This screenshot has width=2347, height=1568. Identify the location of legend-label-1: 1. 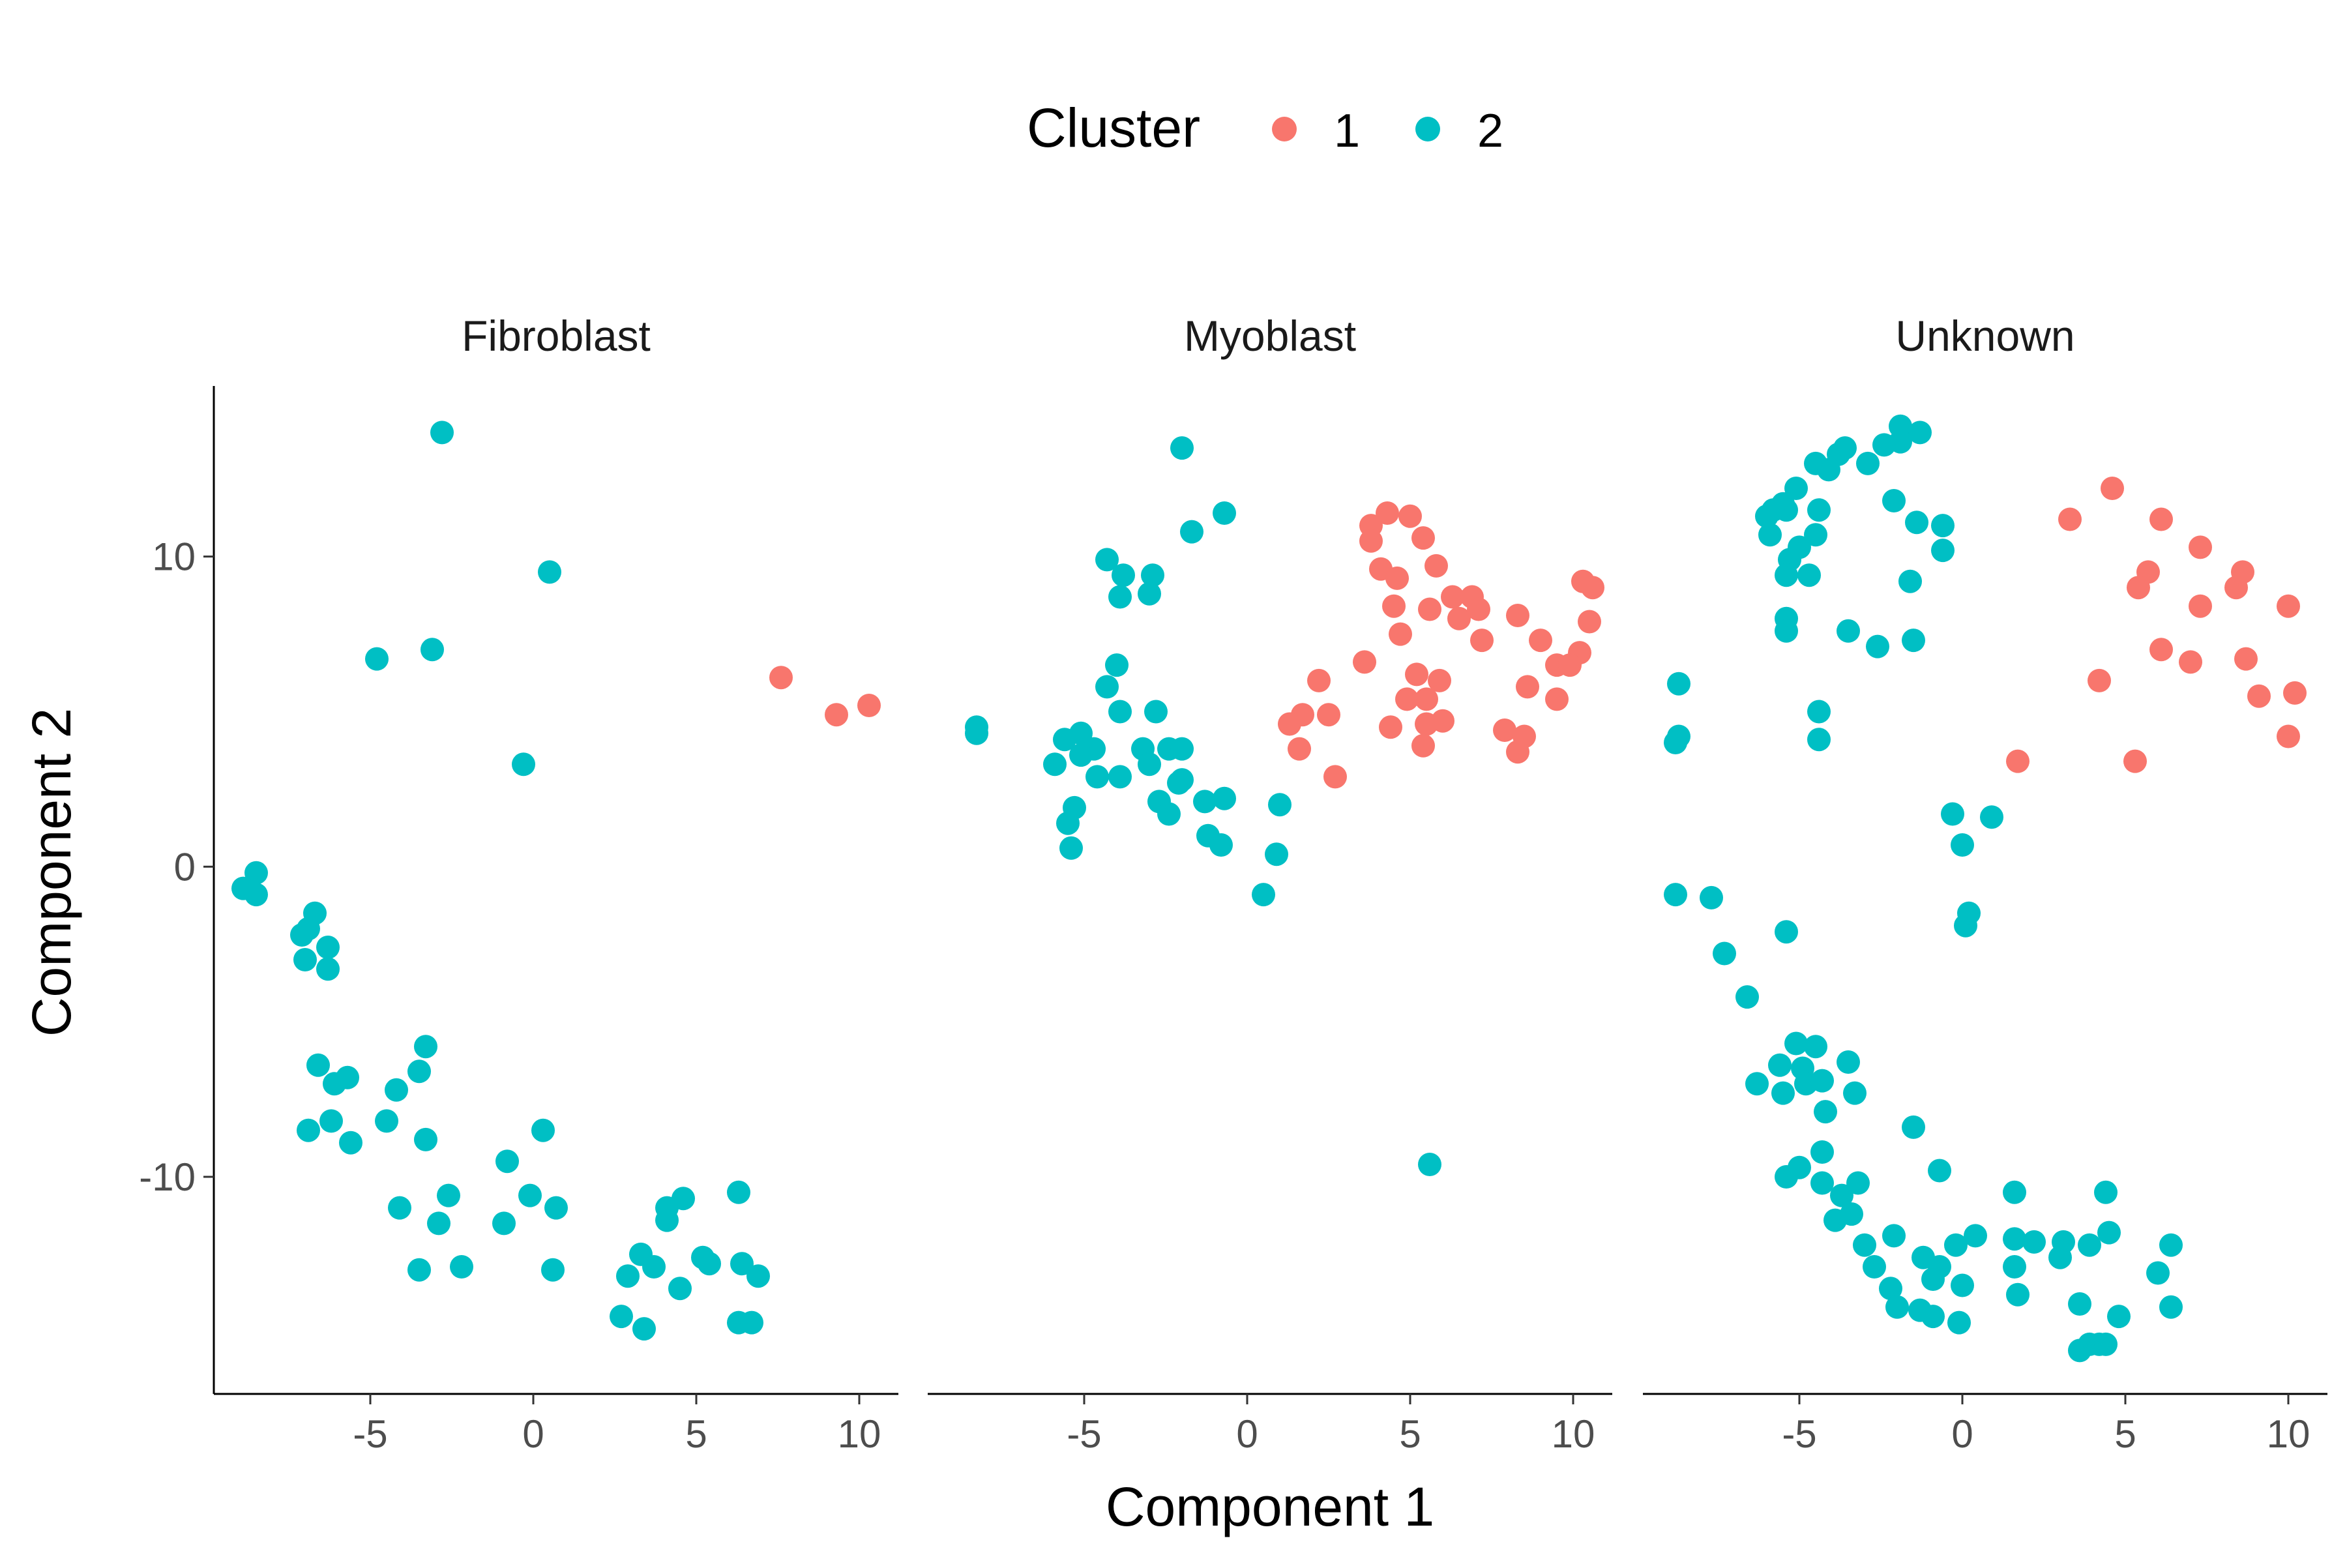
(1347, 131).